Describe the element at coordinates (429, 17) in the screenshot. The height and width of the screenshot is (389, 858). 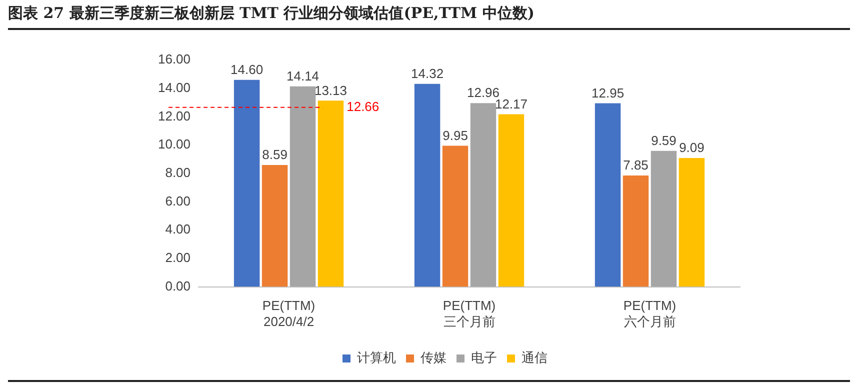
I see `chart-title: 图表 27 最新三季度新三板创新层 TMT 行业细分领域估值(PE,TTM 中位数)` at that location.